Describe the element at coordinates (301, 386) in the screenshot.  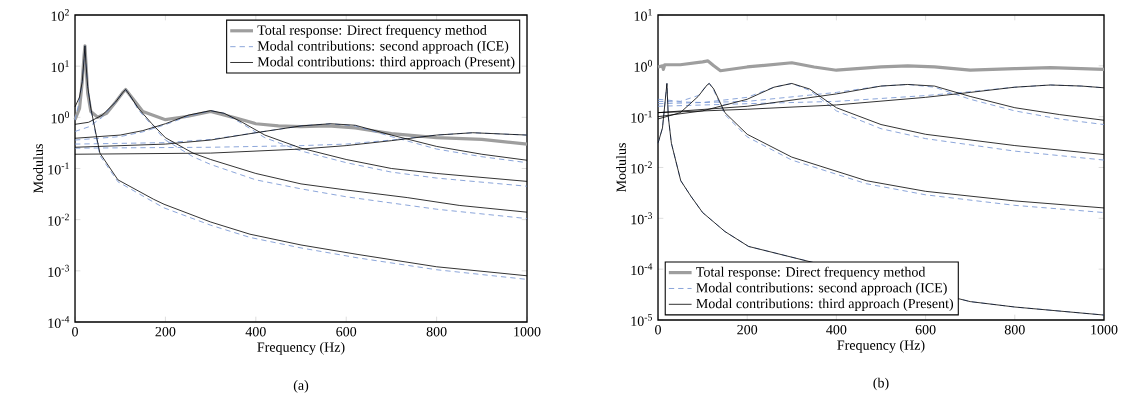
I see `text: (a)` at that location.